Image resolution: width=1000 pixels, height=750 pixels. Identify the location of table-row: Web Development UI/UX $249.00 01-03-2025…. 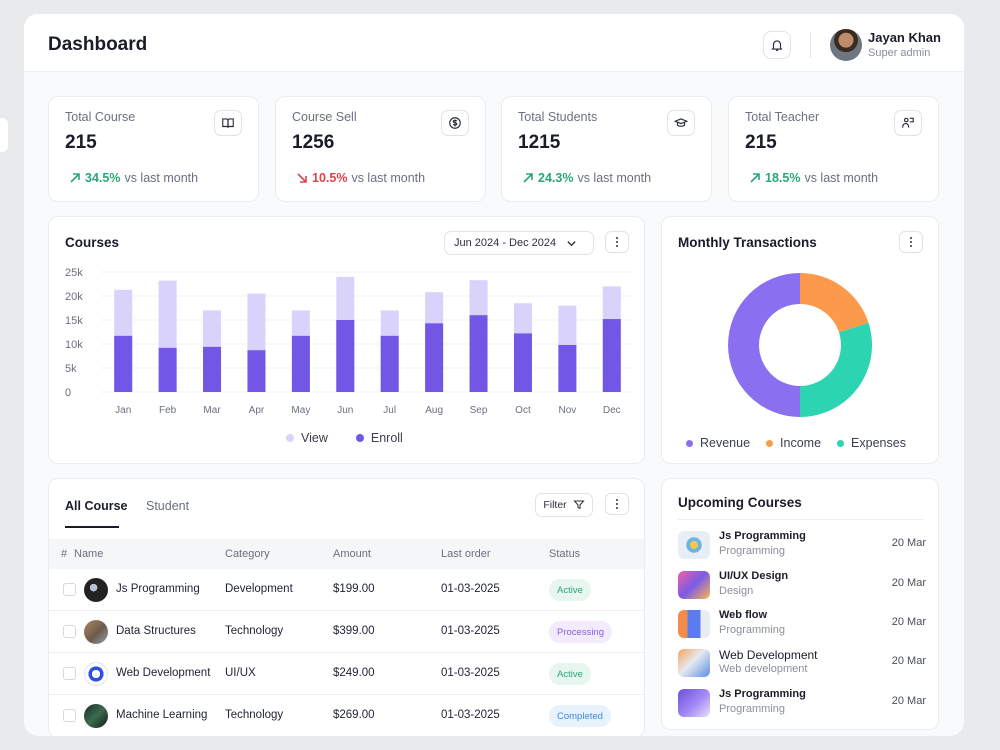
(346, 674).